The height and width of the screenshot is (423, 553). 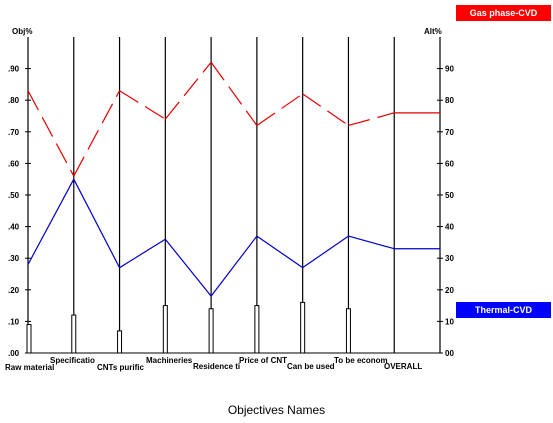 What do you see at coordinates (14, 163) in the screenshot?
I see `left-tick-label: .60` at bounding box center [14, 163].